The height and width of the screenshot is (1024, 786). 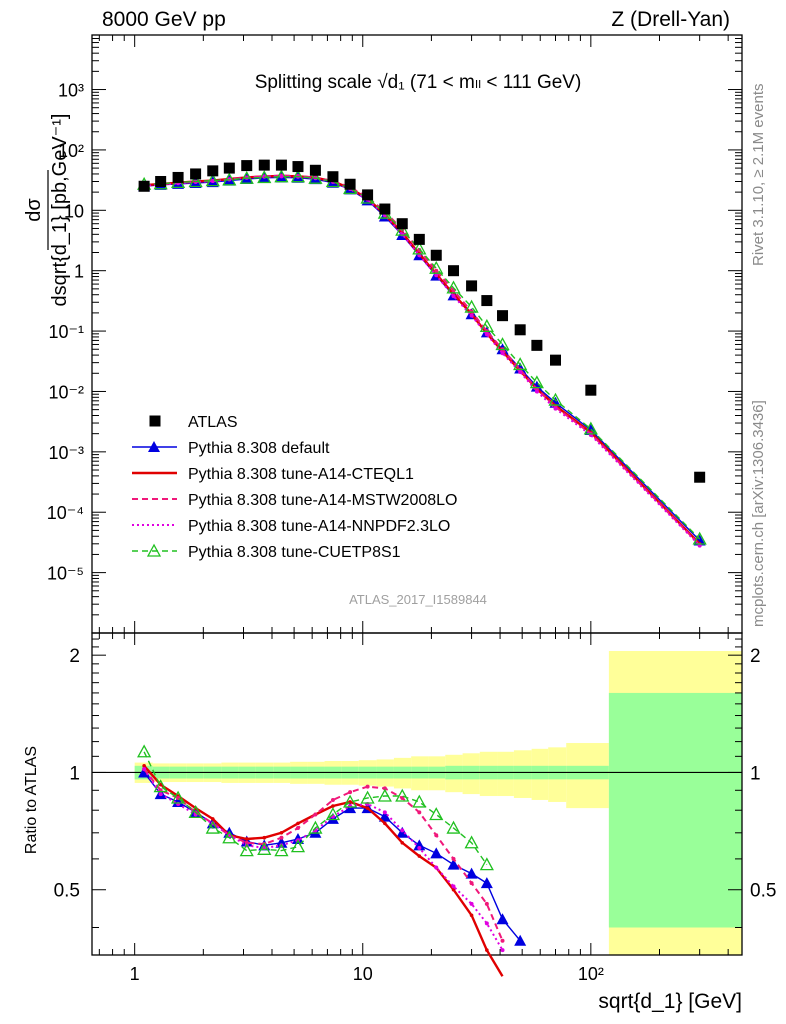 I want to click on legend-label-pythia-8-308-default: Pythia 8.308 default, so click(x=259, y=448).